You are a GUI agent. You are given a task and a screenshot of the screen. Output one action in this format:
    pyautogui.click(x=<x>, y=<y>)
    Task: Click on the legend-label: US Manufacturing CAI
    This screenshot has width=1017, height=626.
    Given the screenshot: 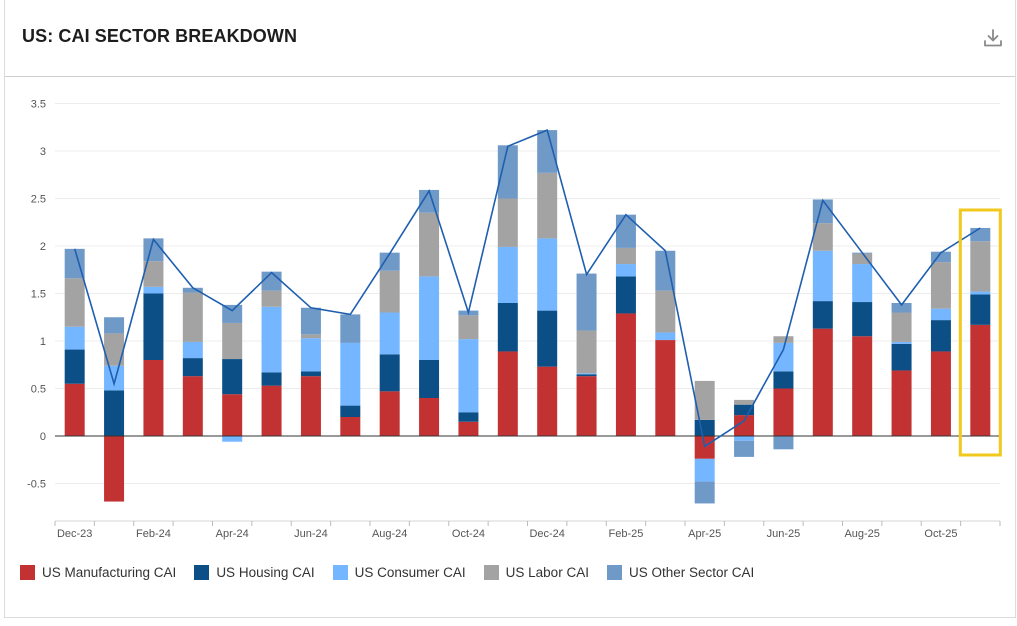 What is the action you would take?
    pyautogui.click(x=109, y=572)
    